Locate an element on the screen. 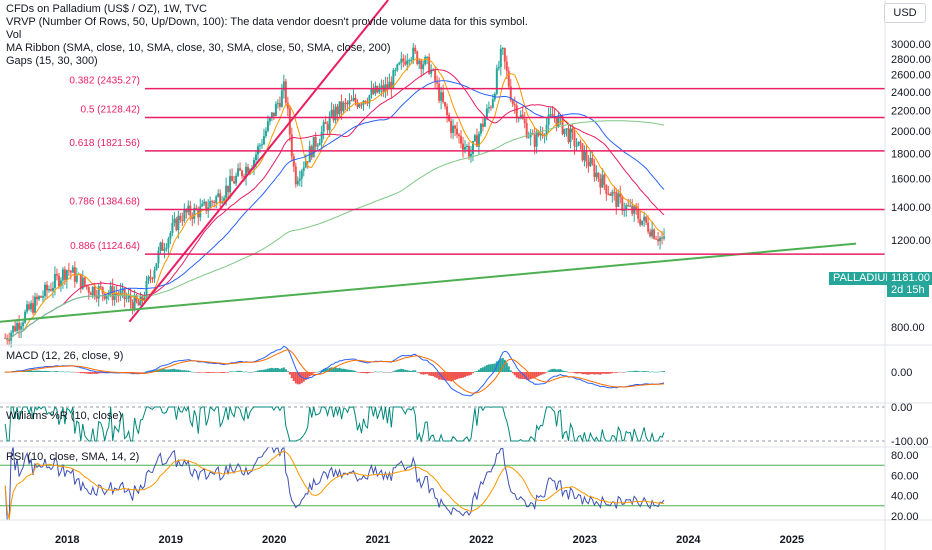 The image size is (932, 550). macd-line is located at coordinates (335, 371).